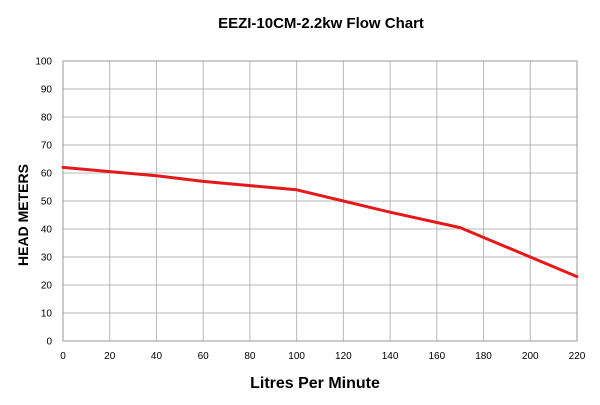  I want to click on chart-title: EEZI-10CM-2.2kw Flow Chart, so click(321, 23).